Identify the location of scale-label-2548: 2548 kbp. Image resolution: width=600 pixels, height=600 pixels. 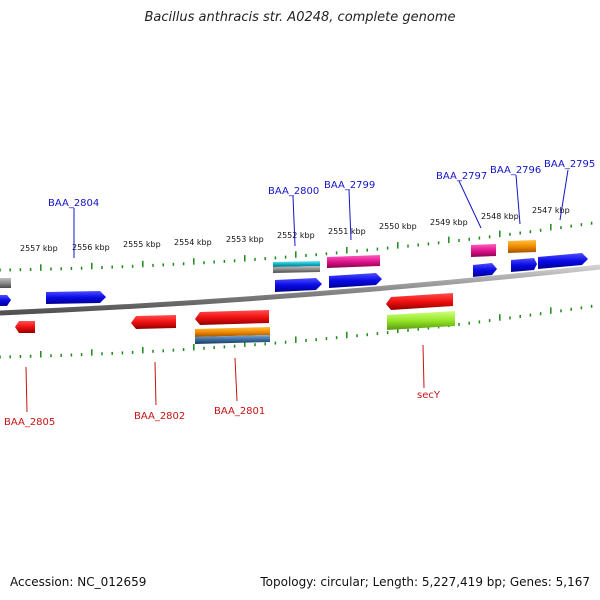
(500, 216).